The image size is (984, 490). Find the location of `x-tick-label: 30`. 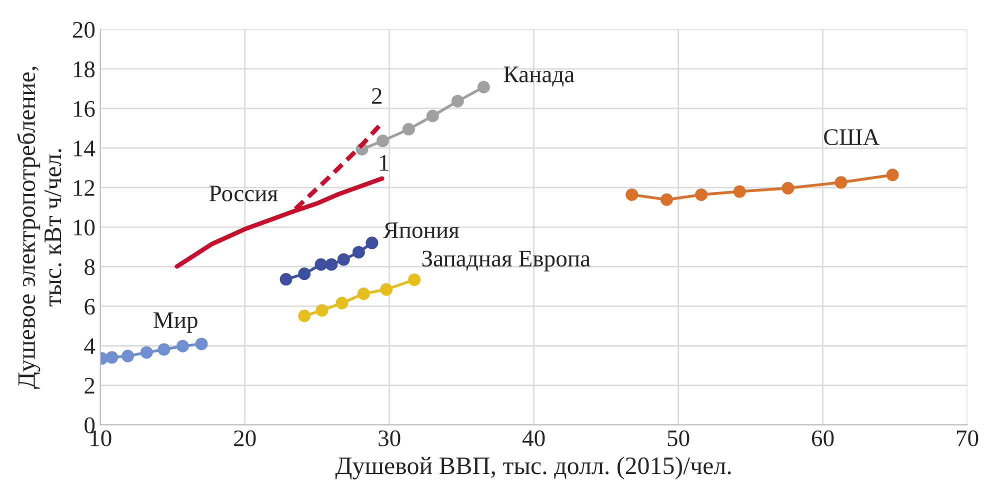

x-tick-label: 30 is located at coordinates (389, 438).